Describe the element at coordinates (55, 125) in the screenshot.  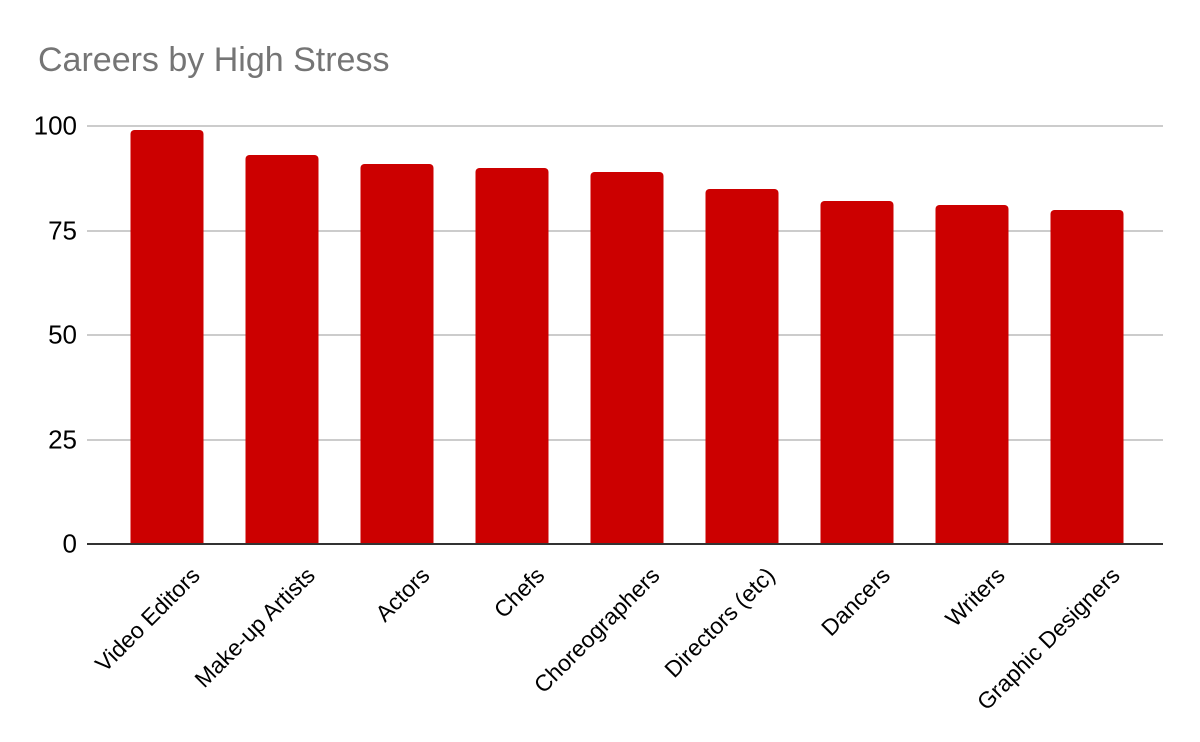
I see `y-tick-label-100: 100` at that location.